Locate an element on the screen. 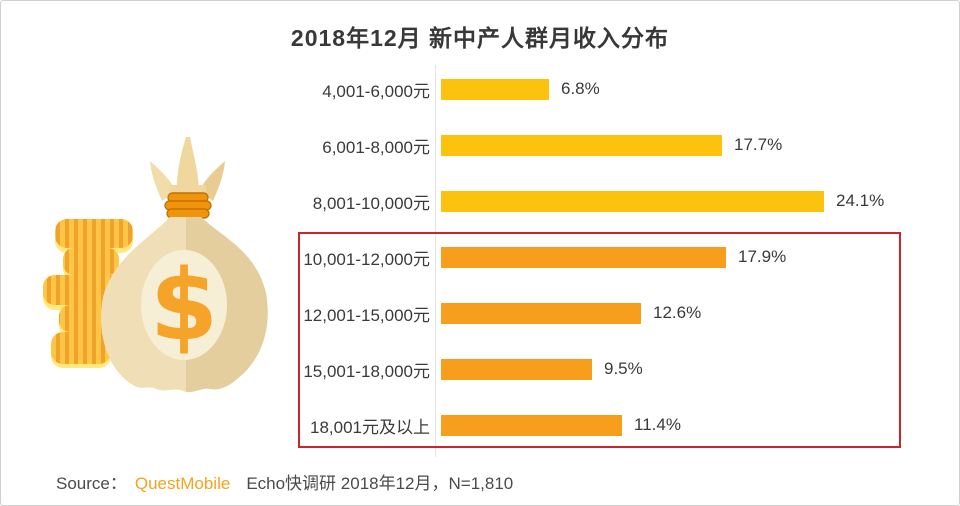 The width and height of the screenshot is (960, 506). value-label: 17.9% is located at coordinates (762, 256).